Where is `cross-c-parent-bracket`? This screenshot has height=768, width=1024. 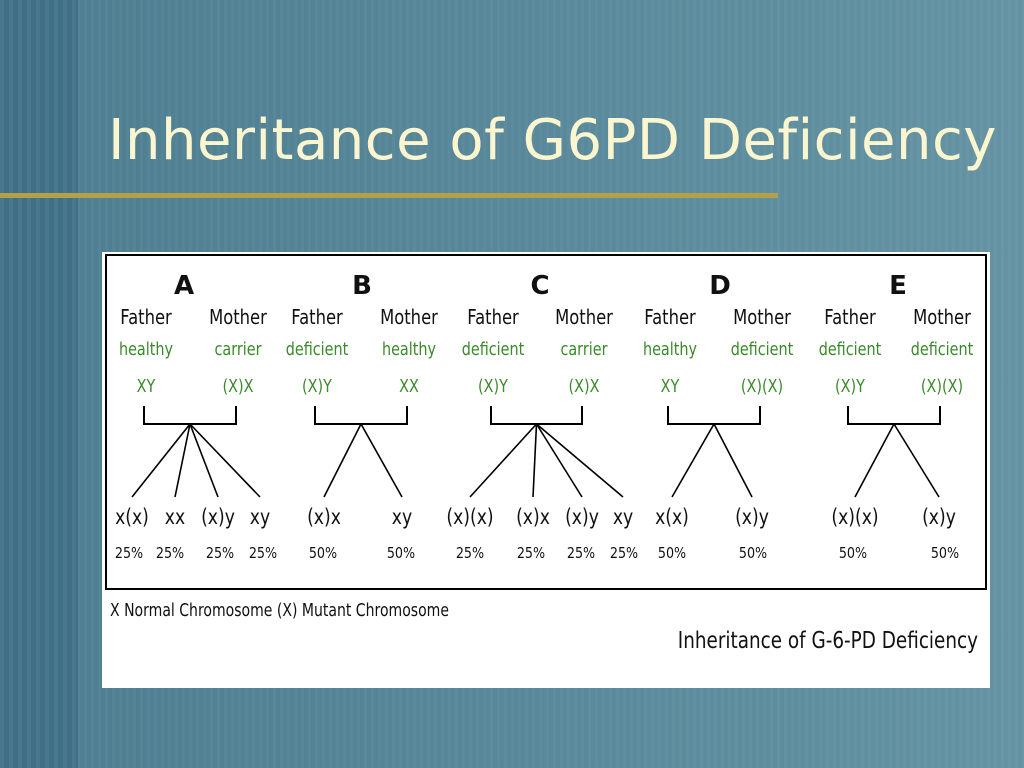 cross-c-parent-bracket is located at coordinates (536, 415).